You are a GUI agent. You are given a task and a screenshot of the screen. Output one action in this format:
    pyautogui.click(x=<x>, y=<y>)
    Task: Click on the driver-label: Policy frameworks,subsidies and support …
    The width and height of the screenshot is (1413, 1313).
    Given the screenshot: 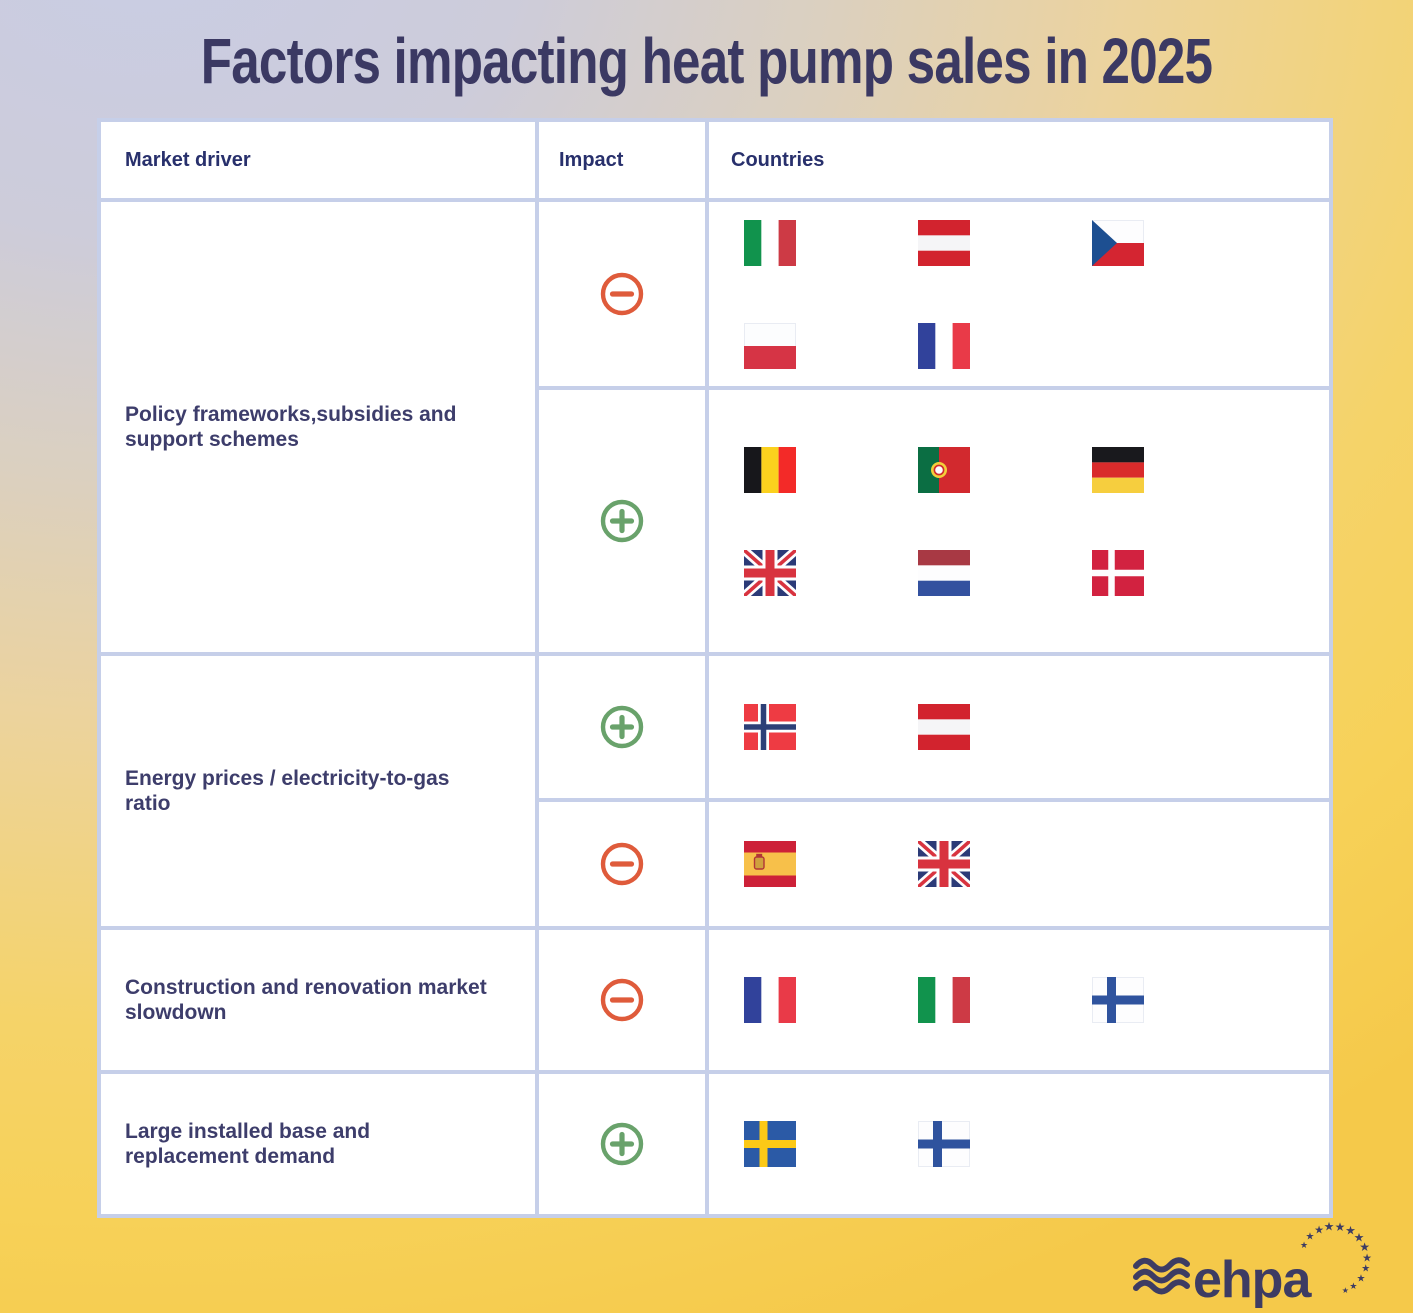 What is the action you would take?
    pyautogui.click(x=291, y=426)
    